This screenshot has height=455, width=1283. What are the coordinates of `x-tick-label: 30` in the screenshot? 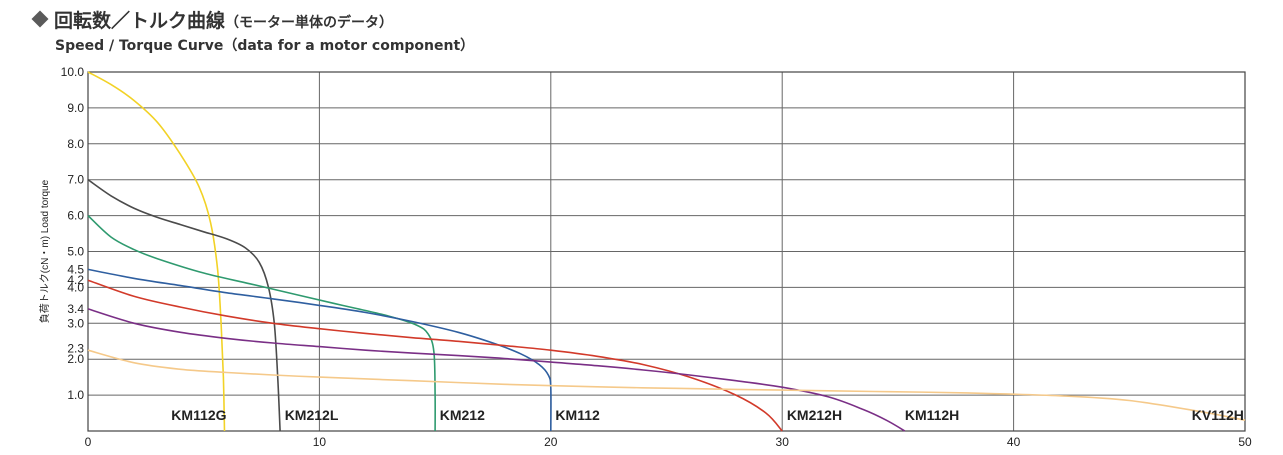 It's located at (783, 442).